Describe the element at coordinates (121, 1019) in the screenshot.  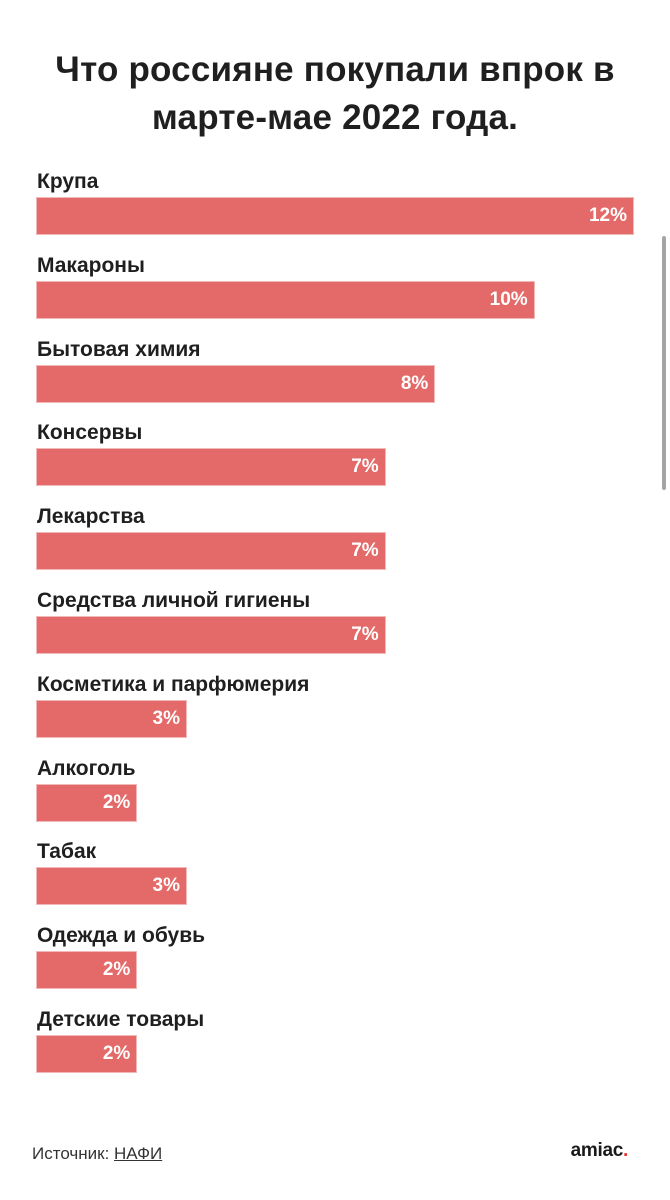
I see `category-label: Детские товары` at that location.